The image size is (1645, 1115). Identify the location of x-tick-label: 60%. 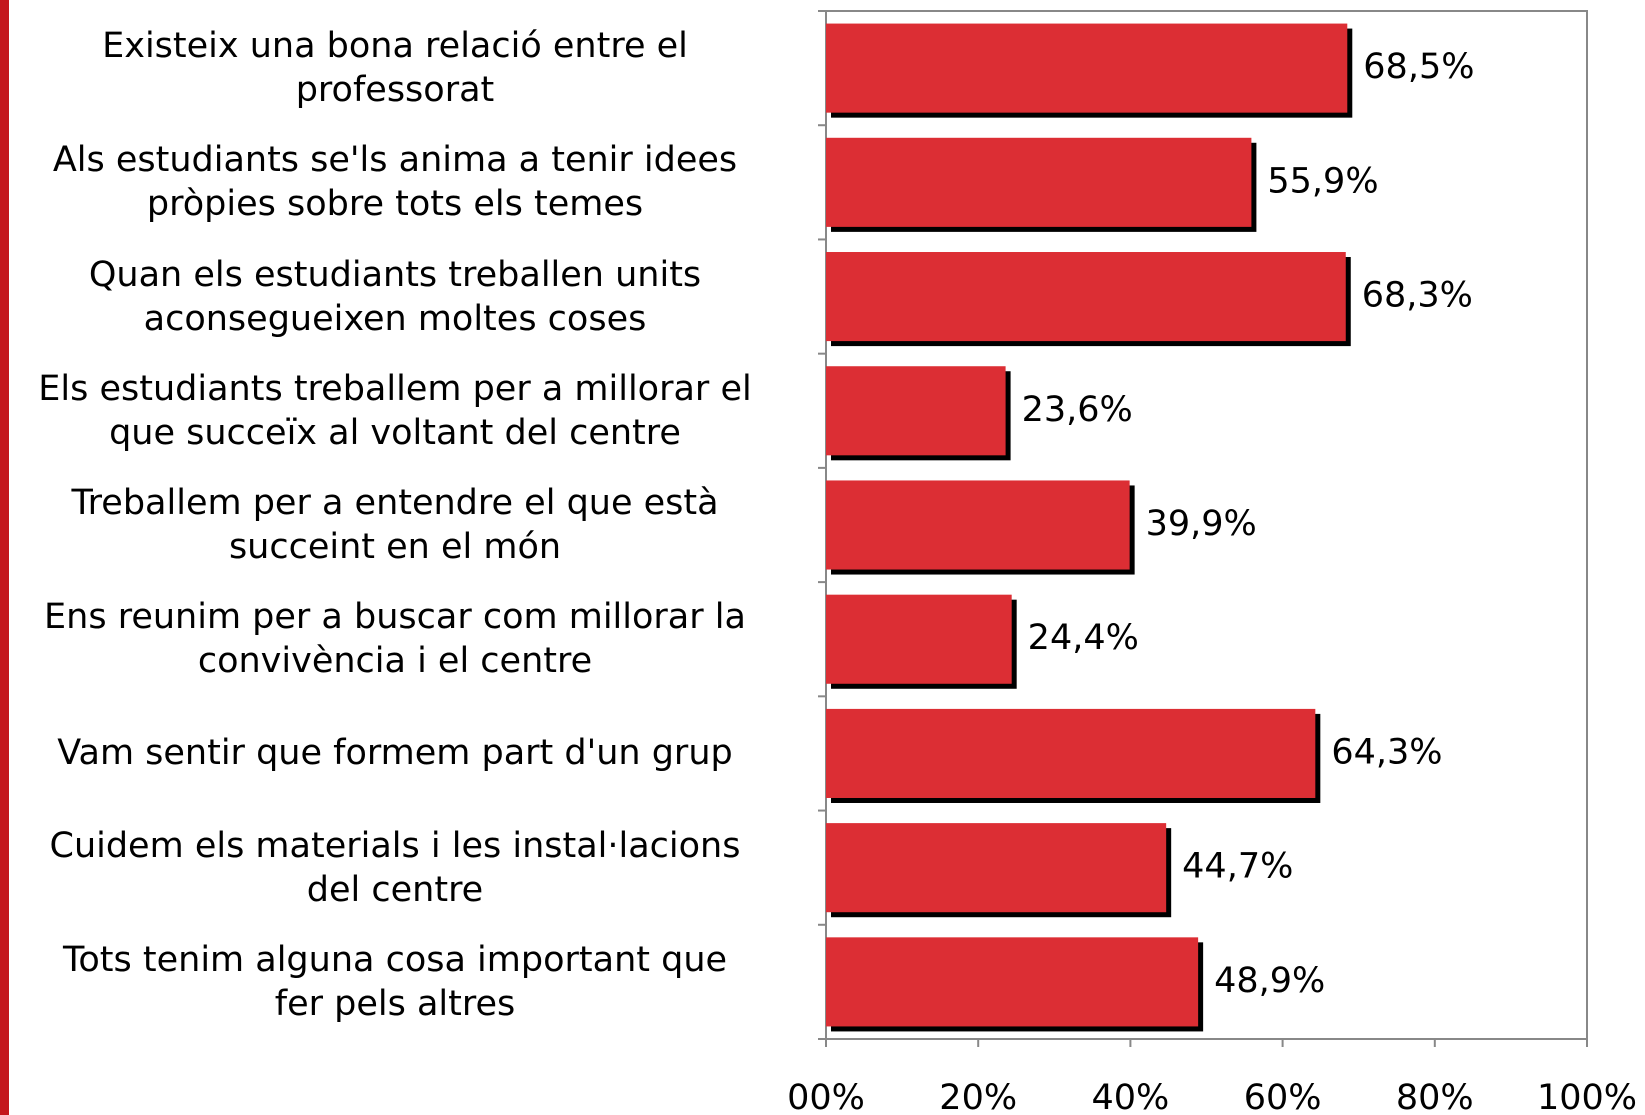
(1283, 1096).